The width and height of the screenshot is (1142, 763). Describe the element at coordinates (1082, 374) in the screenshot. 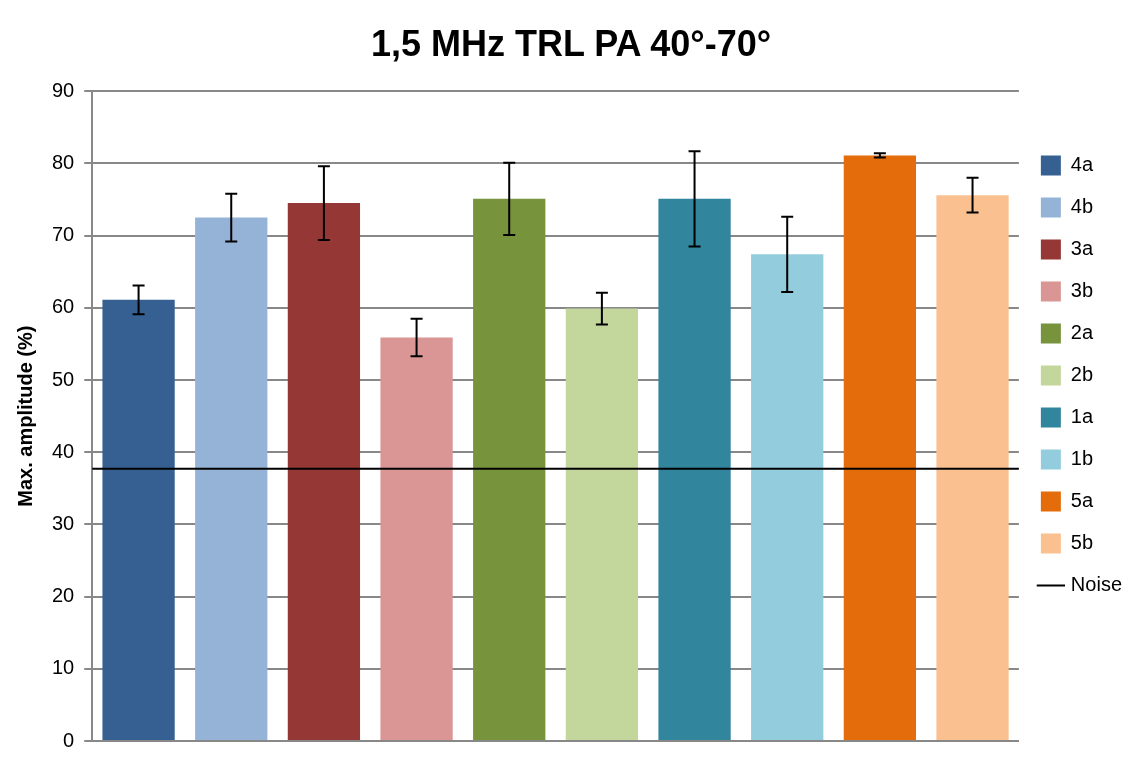

I see `legend-label: 2b` at that location.